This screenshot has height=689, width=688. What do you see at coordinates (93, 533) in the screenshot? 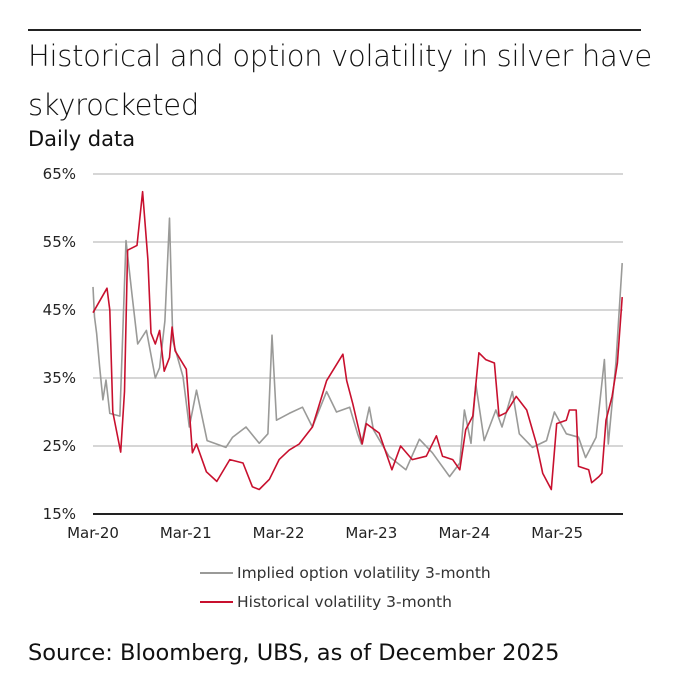
I see `x-tick-label: Mar-20` at bounding box center [93, 533].